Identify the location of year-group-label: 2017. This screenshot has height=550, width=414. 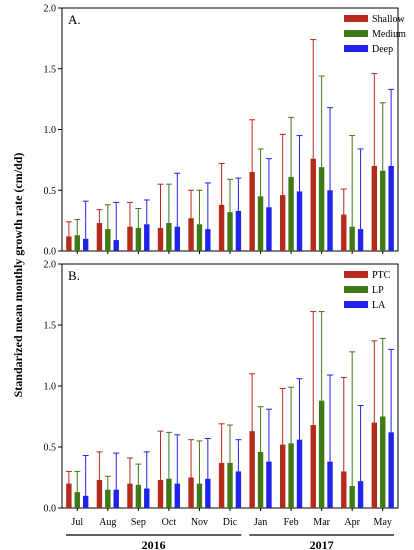
(322, 544).